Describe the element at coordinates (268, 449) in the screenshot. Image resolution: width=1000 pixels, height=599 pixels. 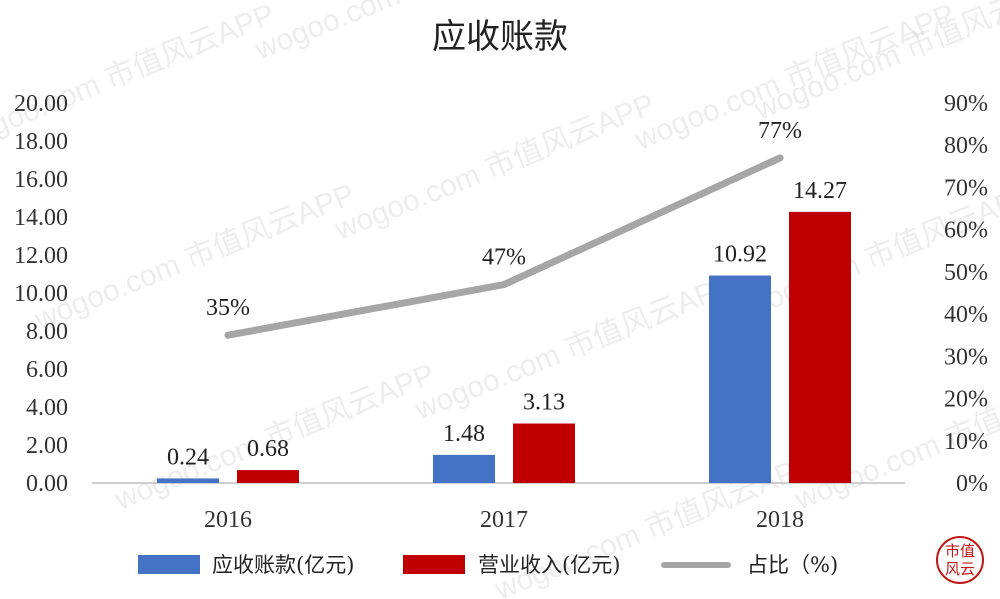
I see `bar-data-label: 0.68` at that location.